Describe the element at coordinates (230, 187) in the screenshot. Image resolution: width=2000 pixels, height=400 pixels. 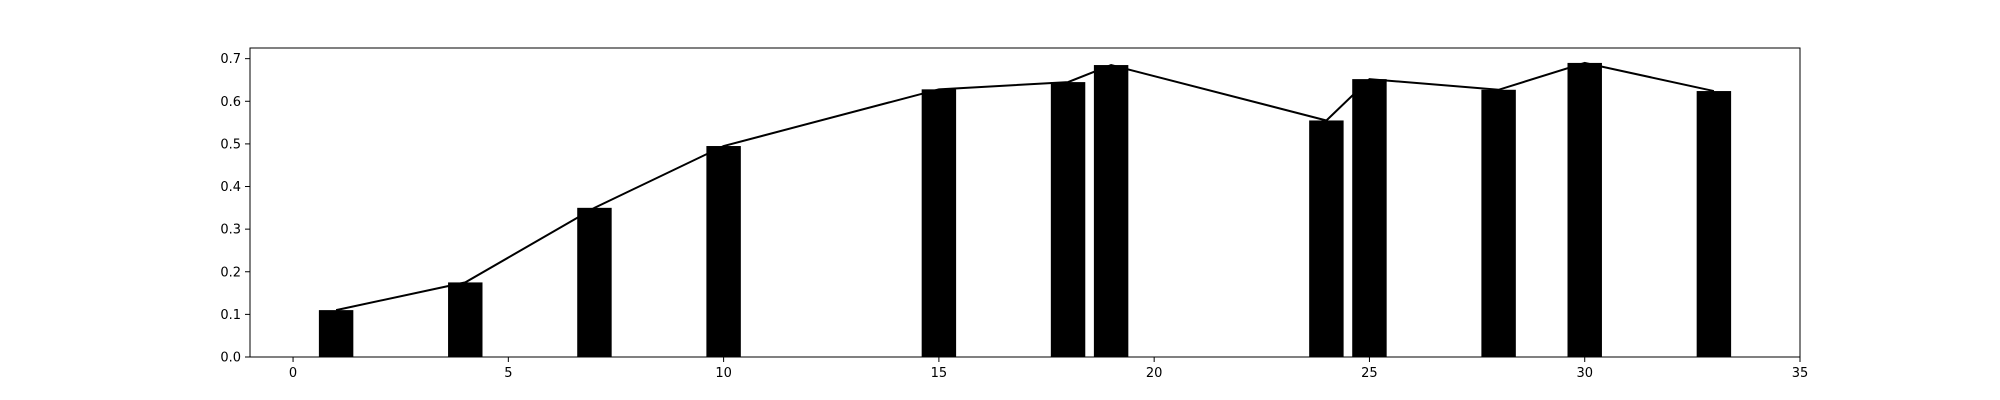
I see `y-tick-label: 0.4` at that location.